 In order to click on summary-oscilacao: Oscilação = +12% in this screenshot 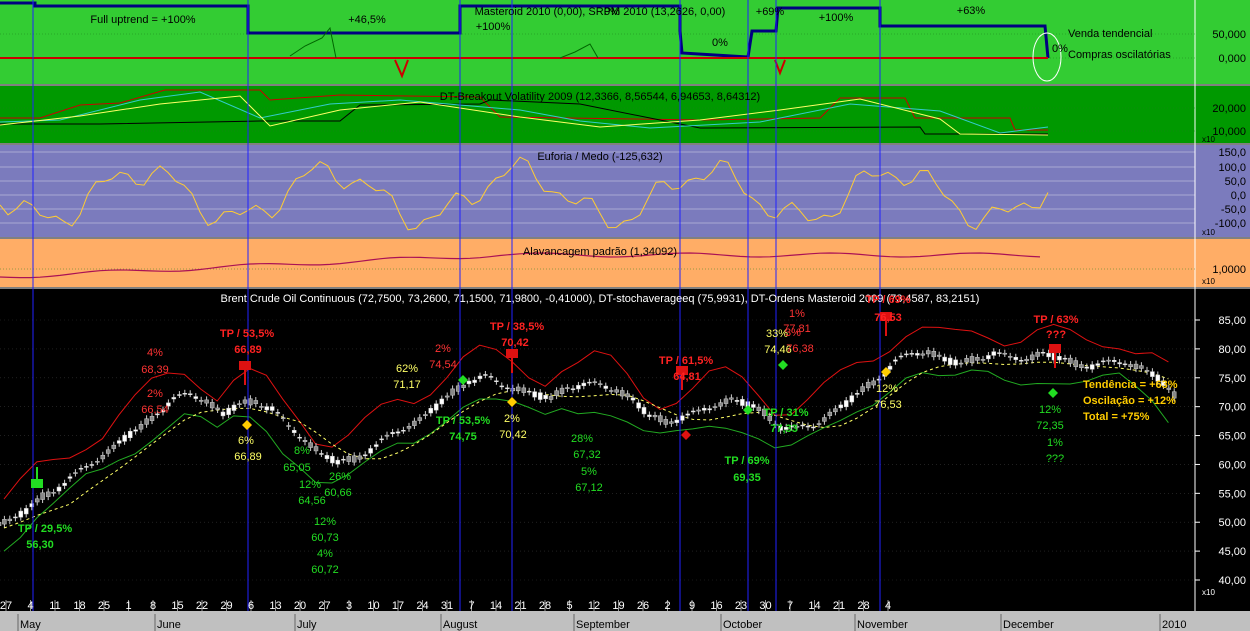, I will do `click(1129, 401)`.